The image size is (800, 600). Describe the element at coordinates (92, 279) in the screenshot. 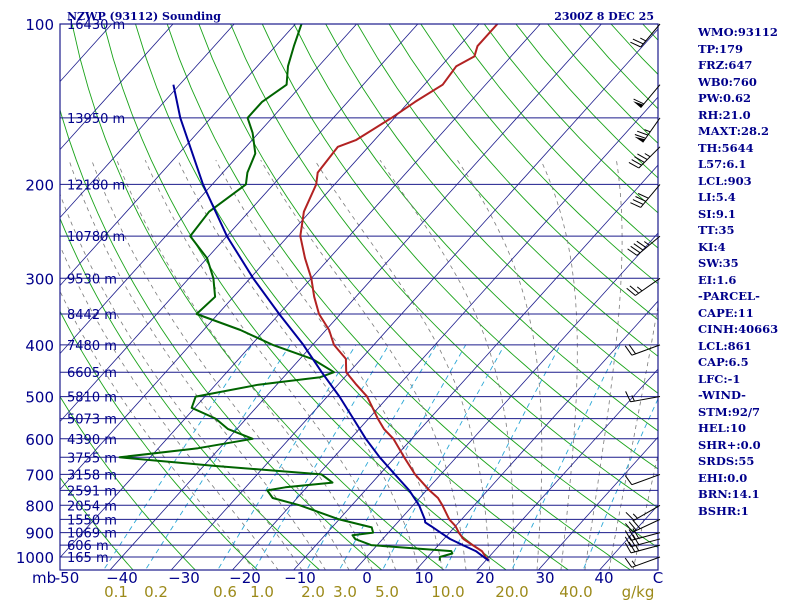

I see `height-label: 9530 m` at that location.